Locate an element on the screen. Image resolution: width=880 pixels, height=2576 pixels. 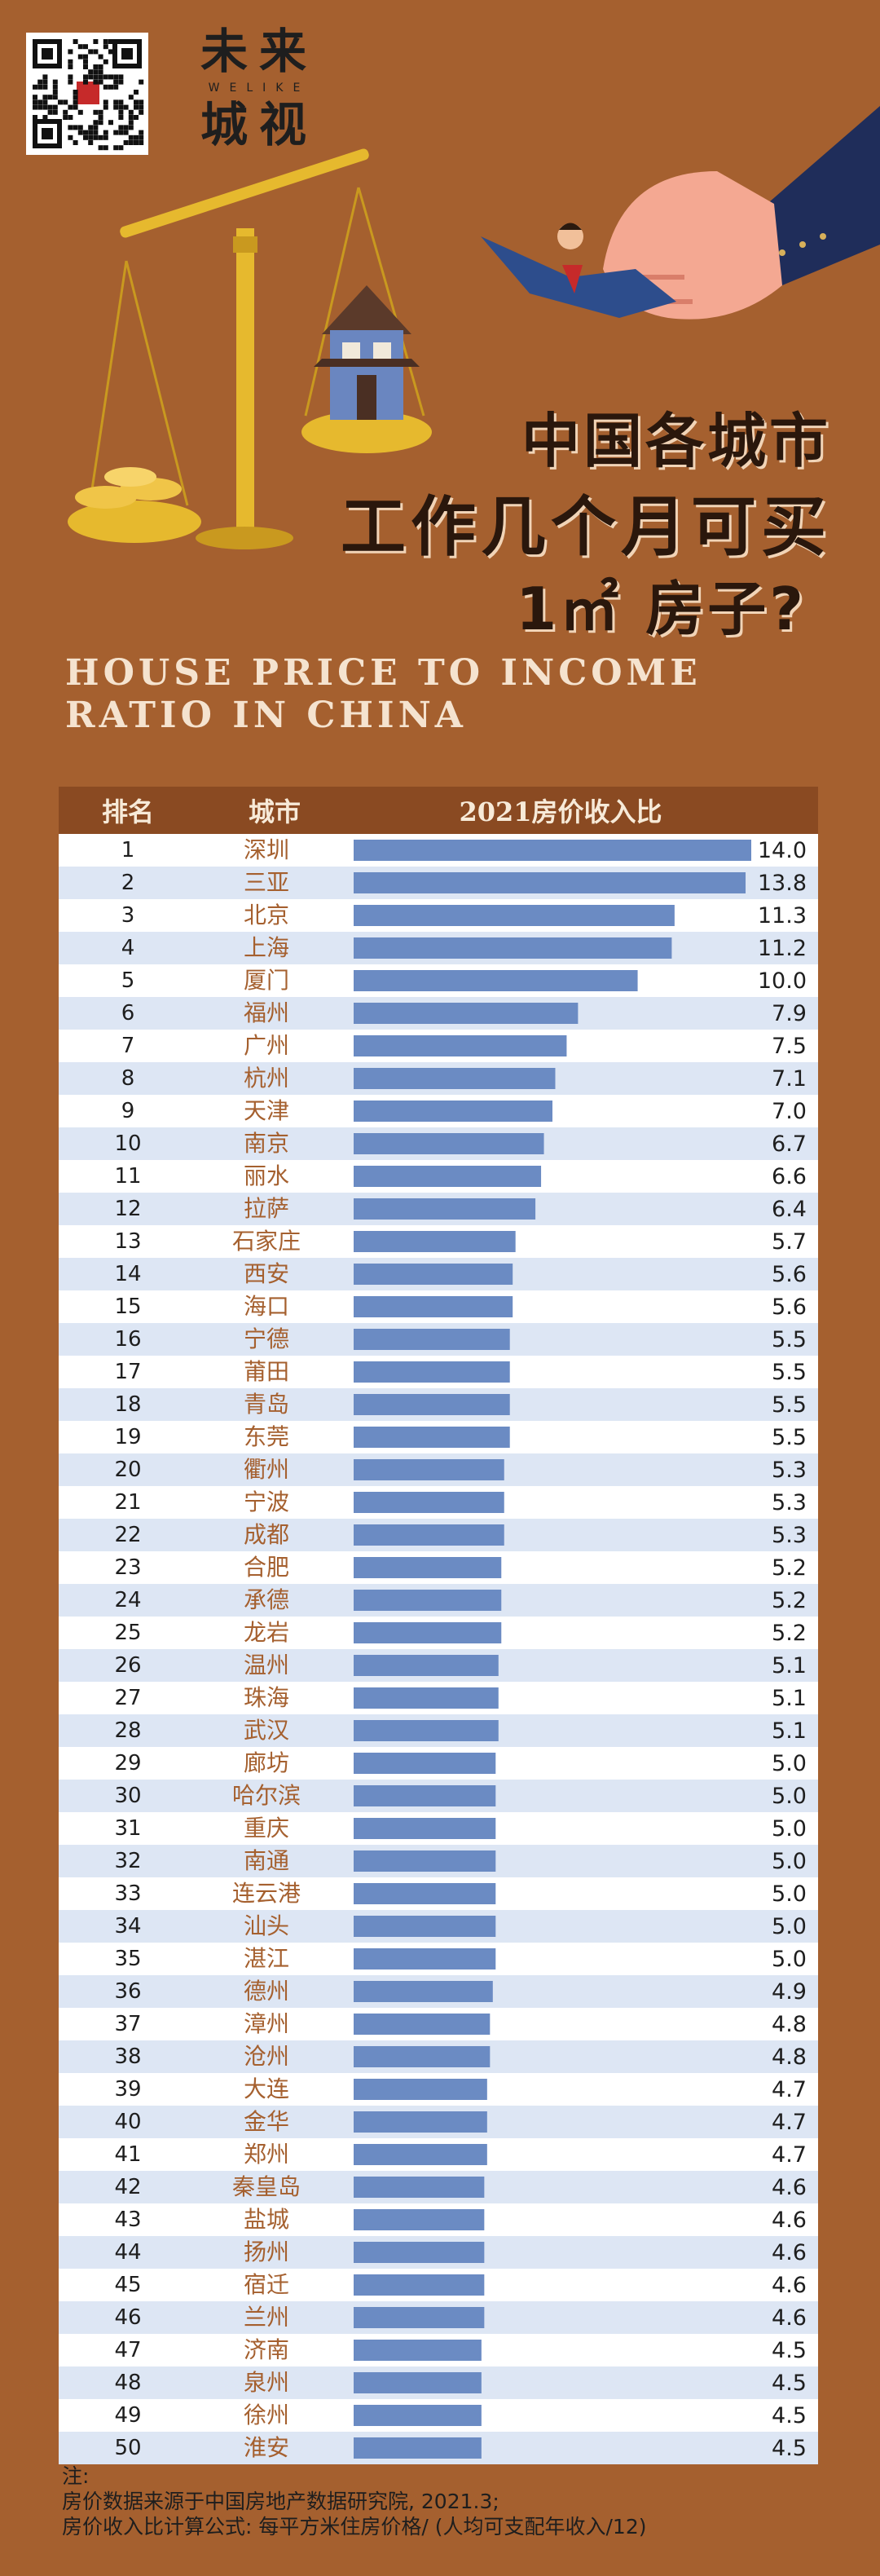
city-label: 衢州 is located at coordinates (266, 1469).